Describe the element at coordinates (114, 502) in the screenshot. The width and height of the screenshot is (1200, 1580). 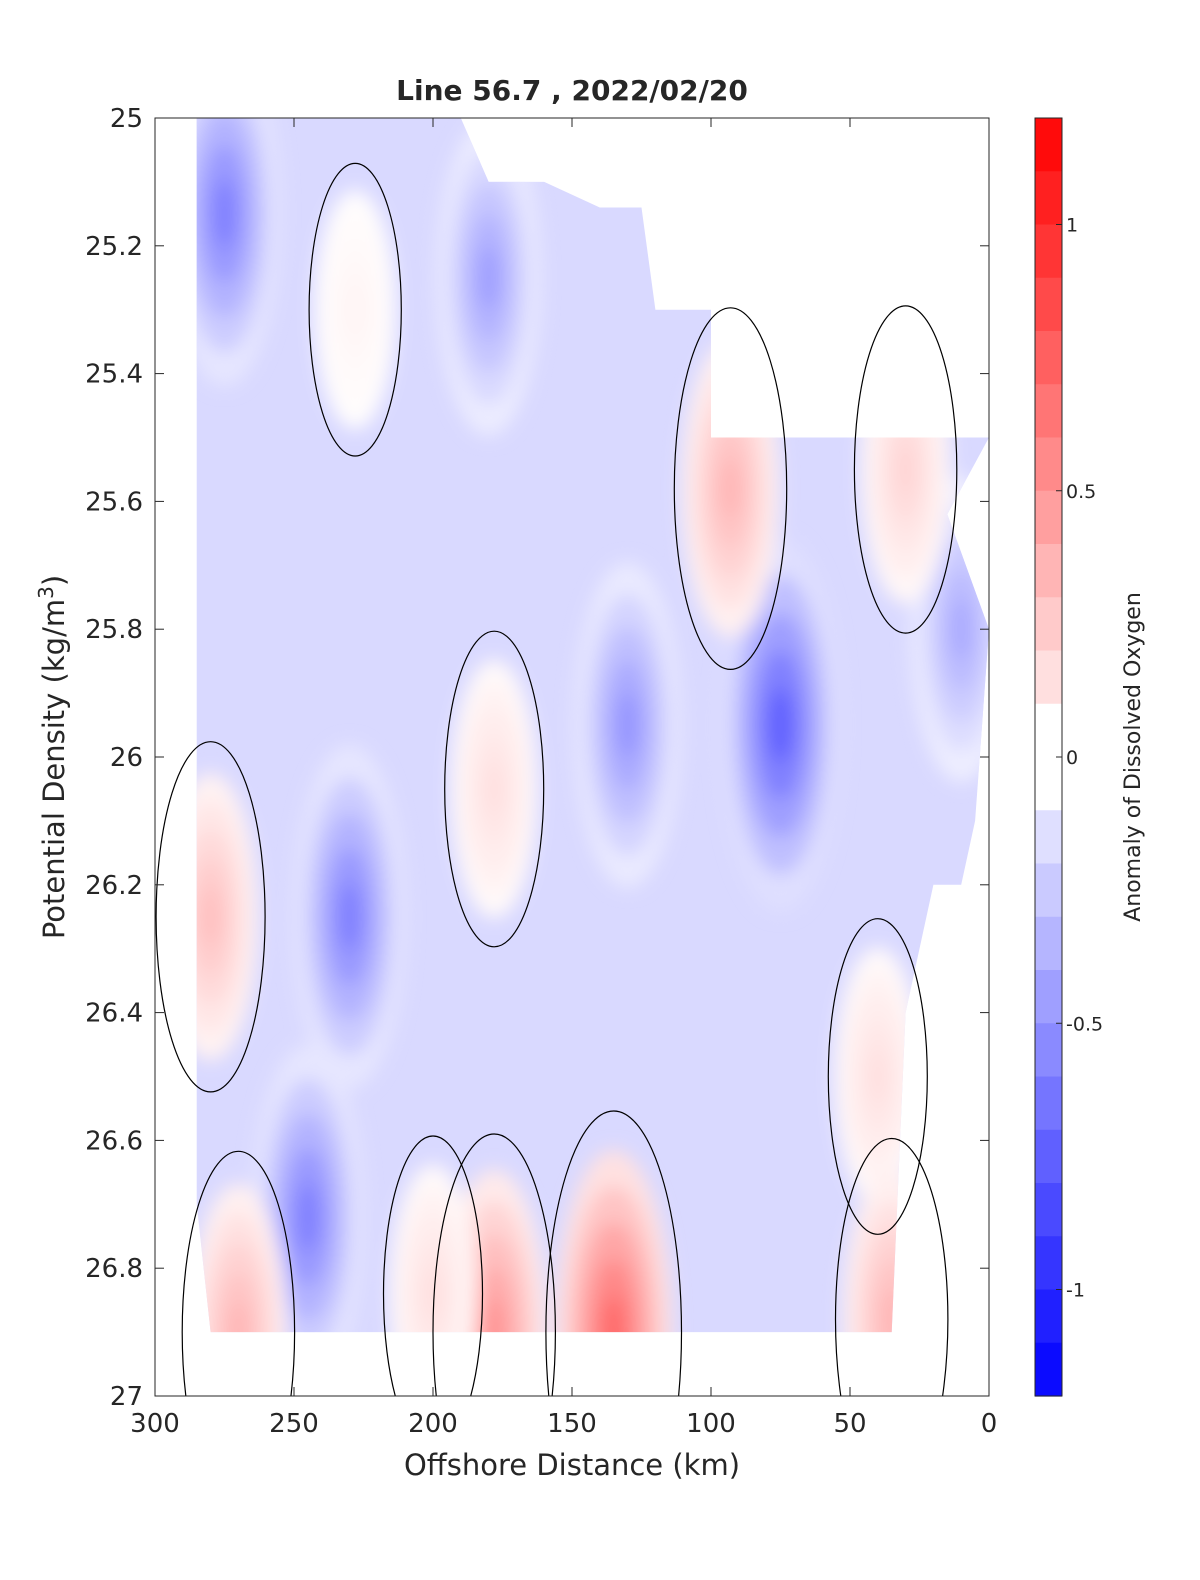
I see `y-tick-label: 25.6` at that location.